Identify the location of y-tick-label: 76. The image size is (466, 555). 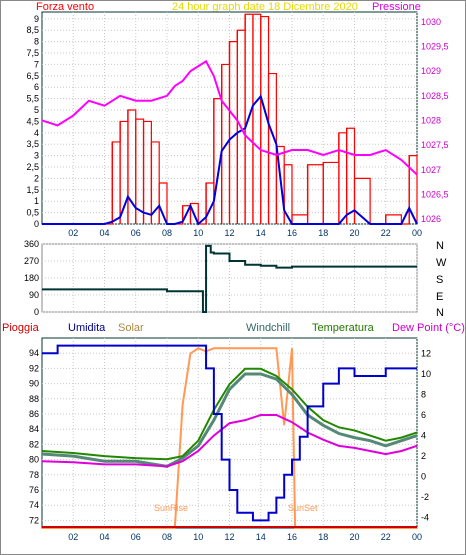
(34, 490).